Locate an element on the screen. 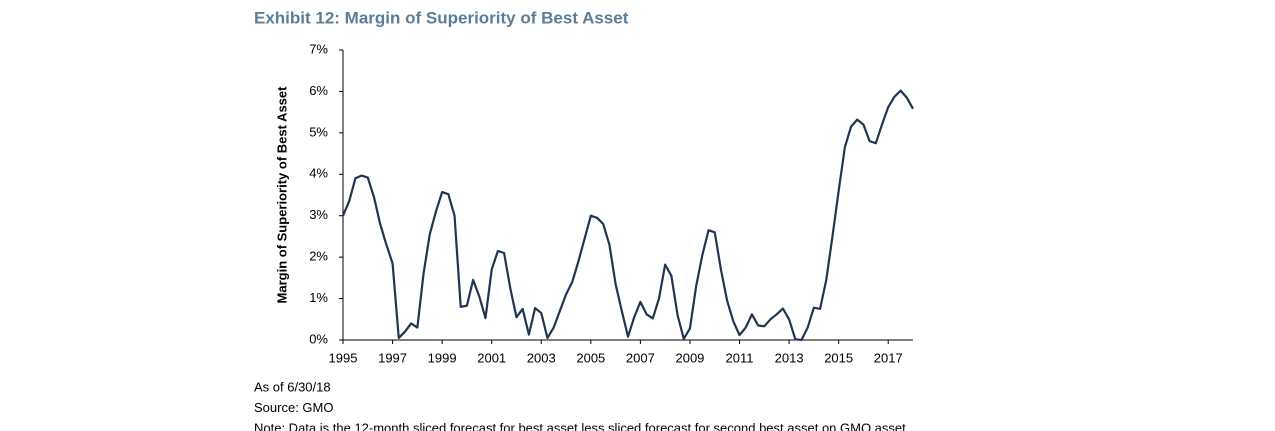 The width and height of the screenshot is (1275, 431). x-tick-label: 2009 is located at coordinates (689, 357).